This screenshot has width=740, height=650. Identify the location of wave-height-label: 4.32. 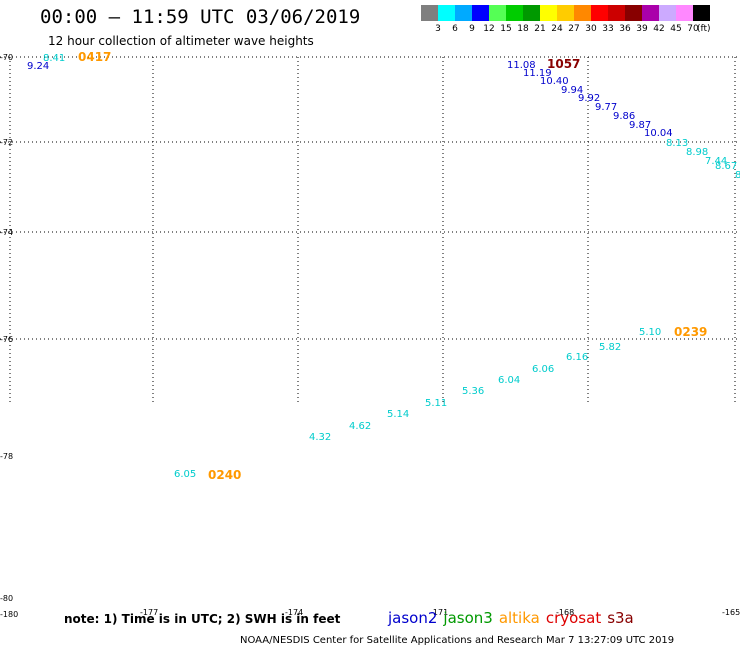
(320, 437).